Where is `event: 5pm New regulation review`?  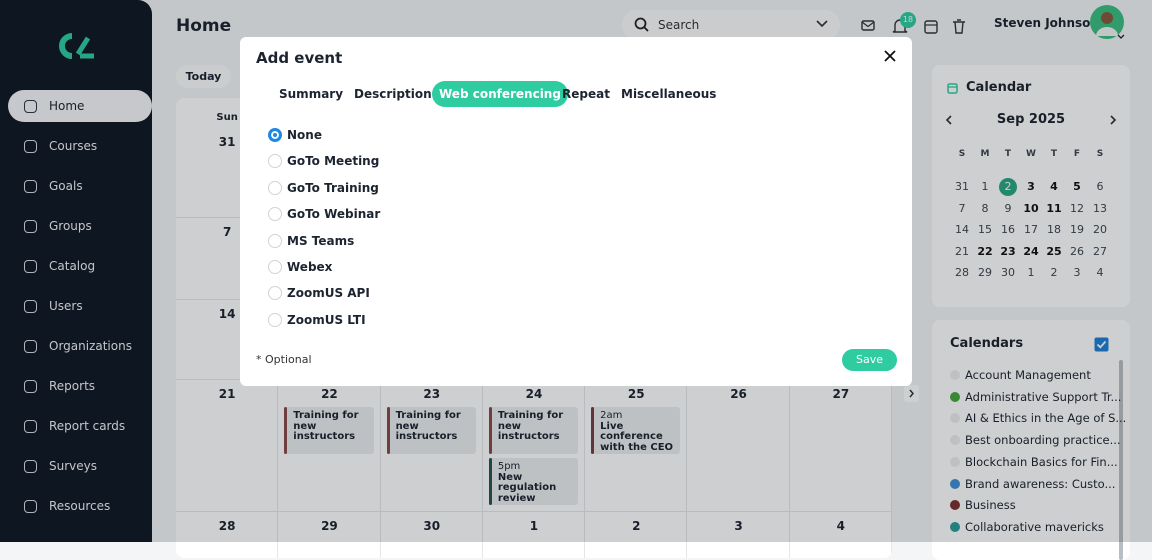
event: 5pm New regulation review is located at coordinates (533, 481).